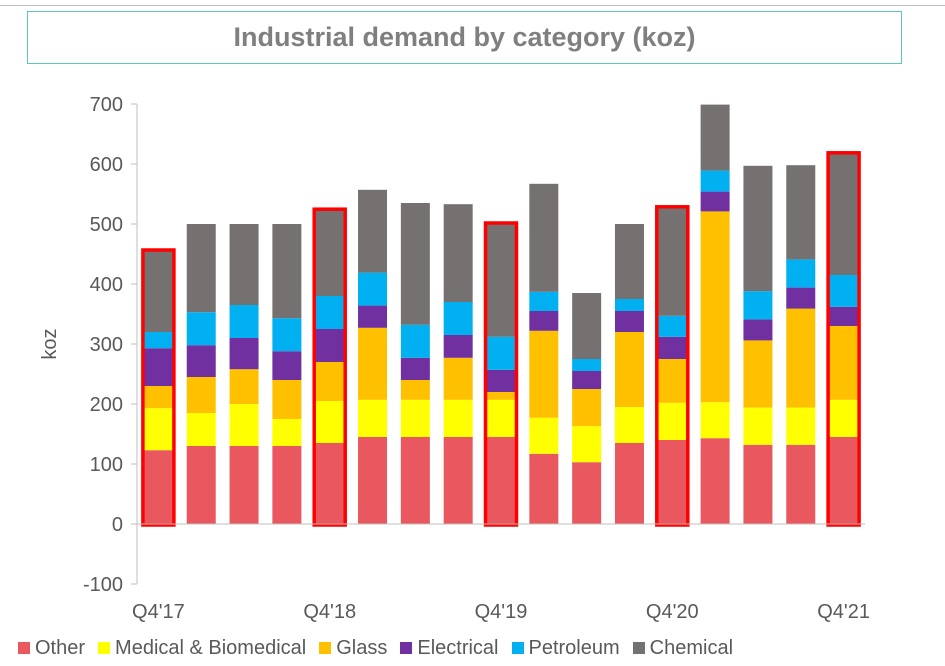 This screenshot has height=666, width=945. What do you see at coordinates (158, 612) in the screenshot?
I see `x-tick-label: Q4'17` at bounding box center [158, 612].